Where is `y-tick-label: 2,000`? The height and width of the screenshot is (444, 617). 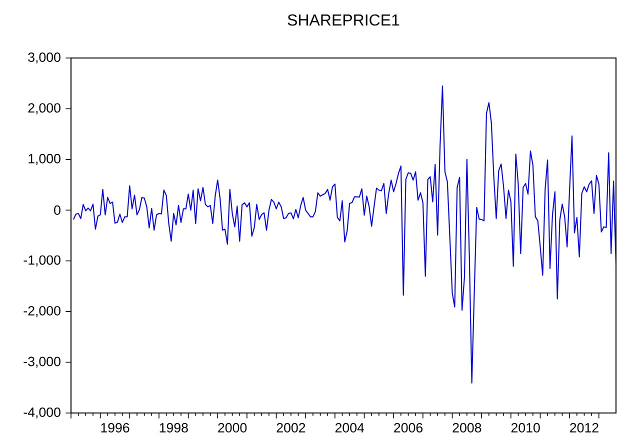
y-tick-label: 2,000 is located at coordinates (44, 108).